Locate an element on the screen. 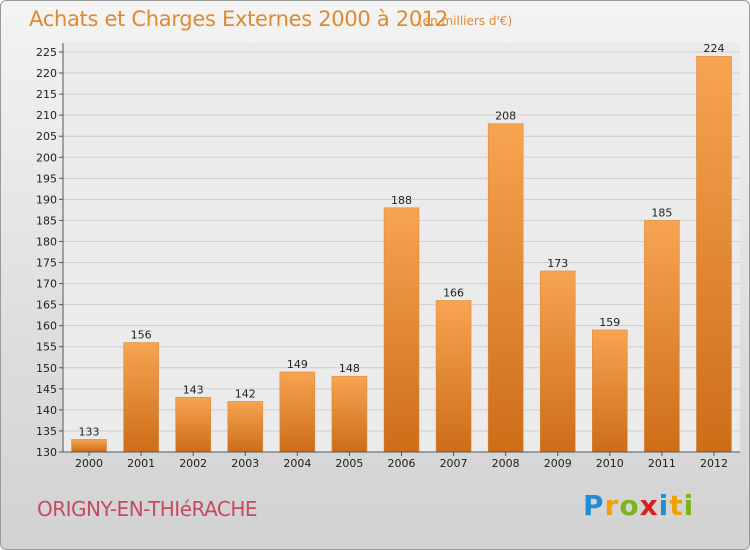 The width and height of the screenshot is (750, 550). x-tick-label: 2003 is located at coordinates (245, 463).